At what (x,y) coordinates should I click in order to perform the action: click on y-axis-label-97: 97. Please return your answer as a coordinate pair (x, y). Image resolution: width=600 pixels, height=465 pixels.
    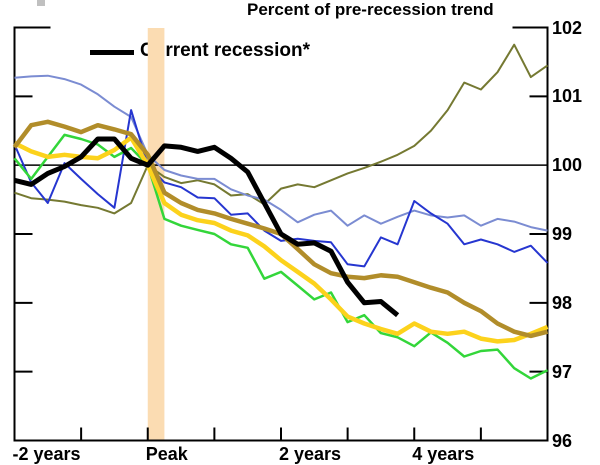
    Looking at the image, I should click on (562, 371).